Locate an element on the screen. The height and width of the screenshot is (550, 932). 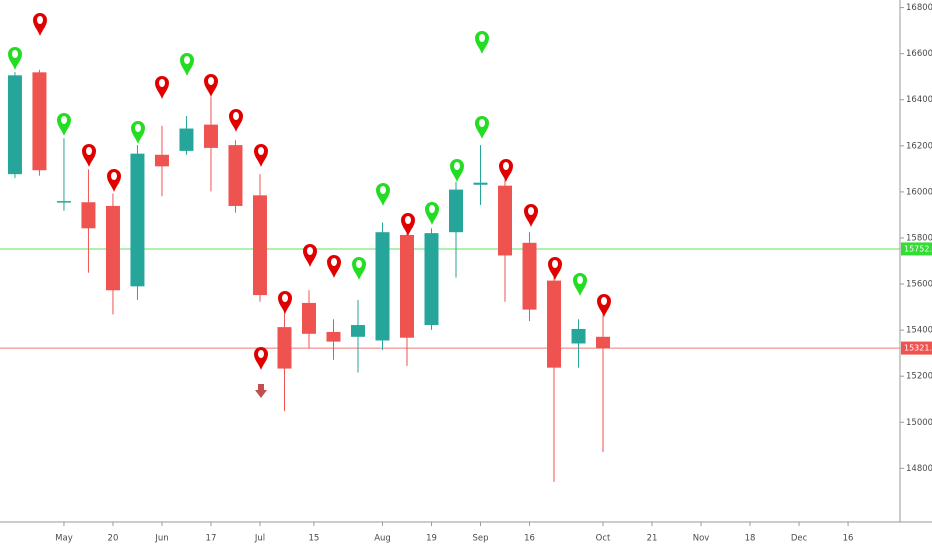
x-tick-label: May is located at coordinates (64, 539).